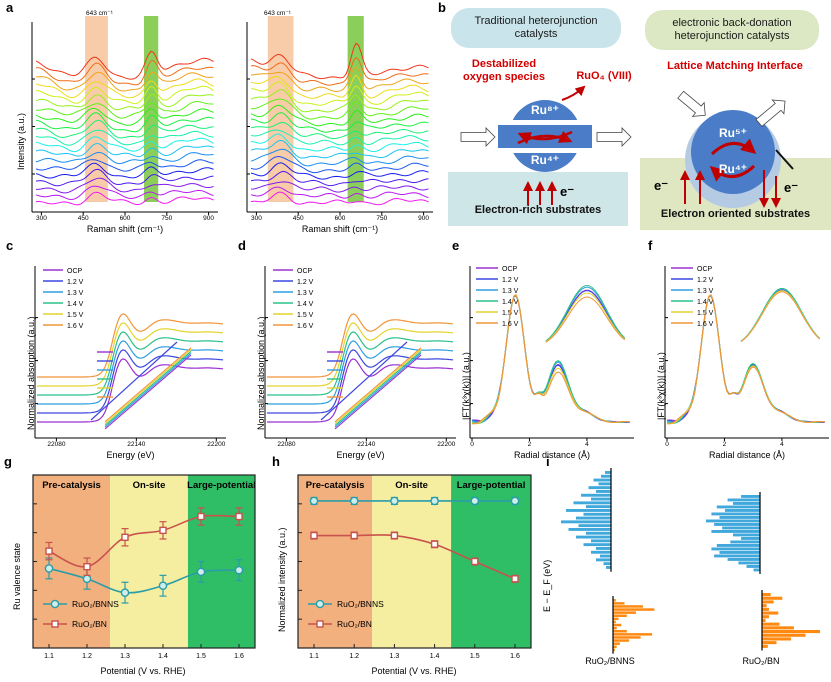  Describe the element at coordinates (340, 229) in the screenshot. I see `raman-right-xaxis-label: Raman shift (cm⁻¹)` at that location.